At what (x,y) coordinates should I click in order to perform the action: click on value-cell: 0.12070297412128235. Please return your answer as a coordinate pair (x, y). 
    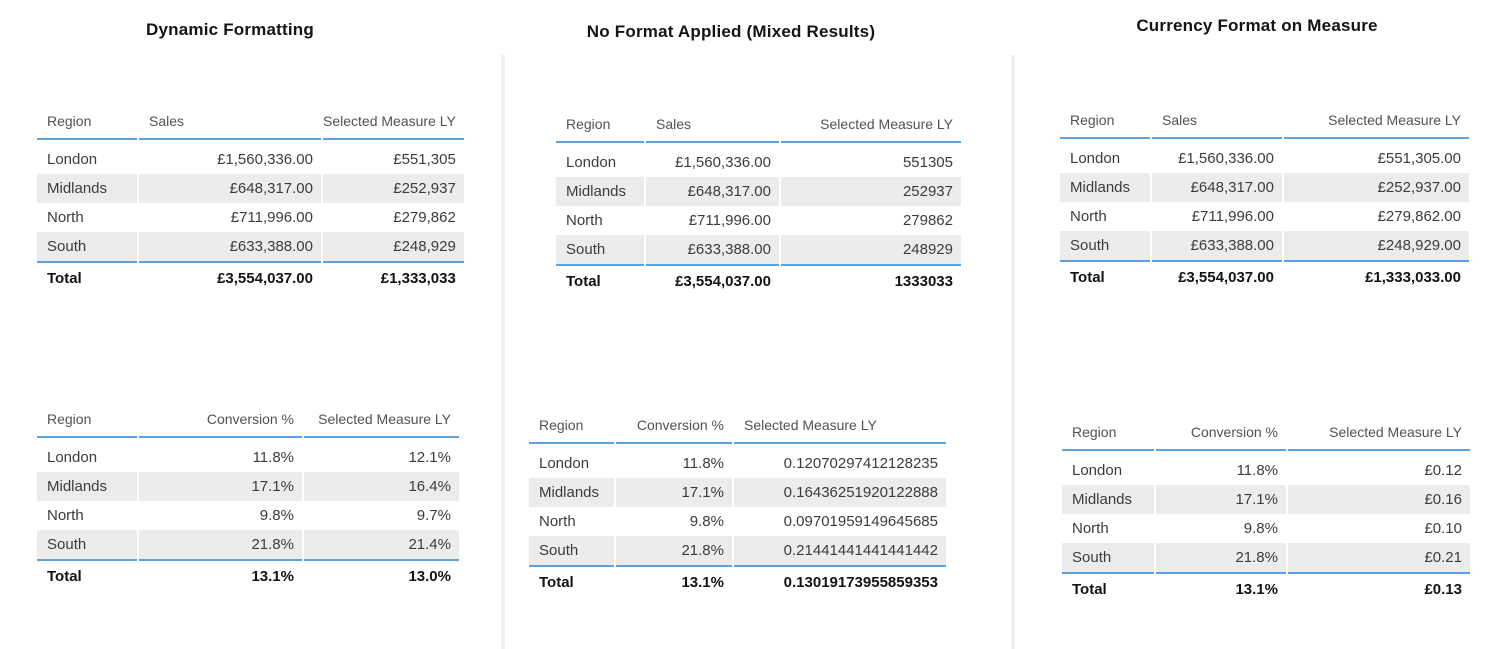
    Looking at the image, I should click on (860, 463).